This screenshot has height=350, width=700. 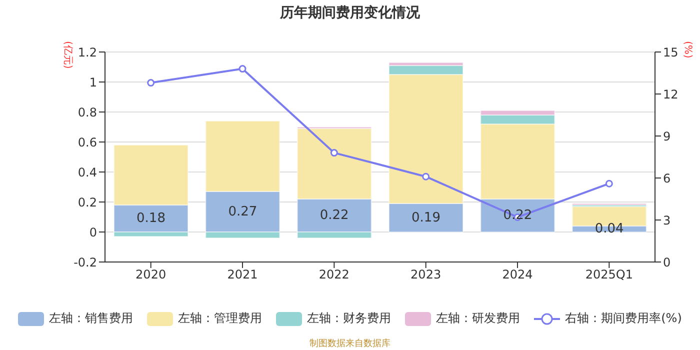 What do you see at coordinates (151, 218) in the screenshot?
I see `data-label: 0.18` at bounding box center [151, 218].